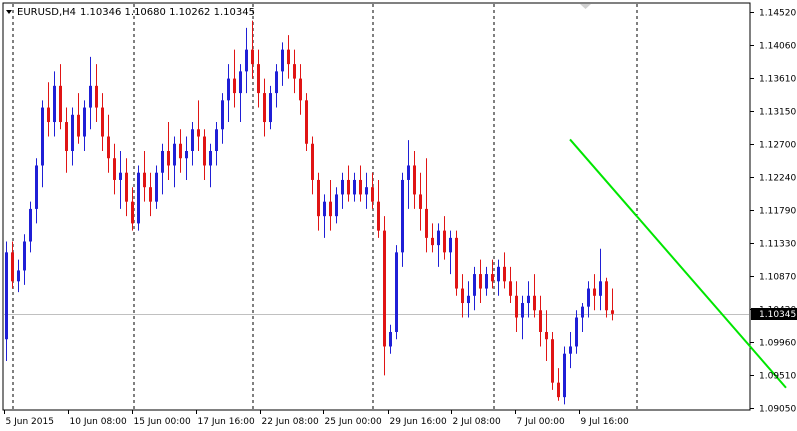 The image size is (797, 431). What do you see at coordinates (605, 422) in the screenshot?
I see `time-tick-label: 9 Jul 16:00` at bounding box center [605, 422].